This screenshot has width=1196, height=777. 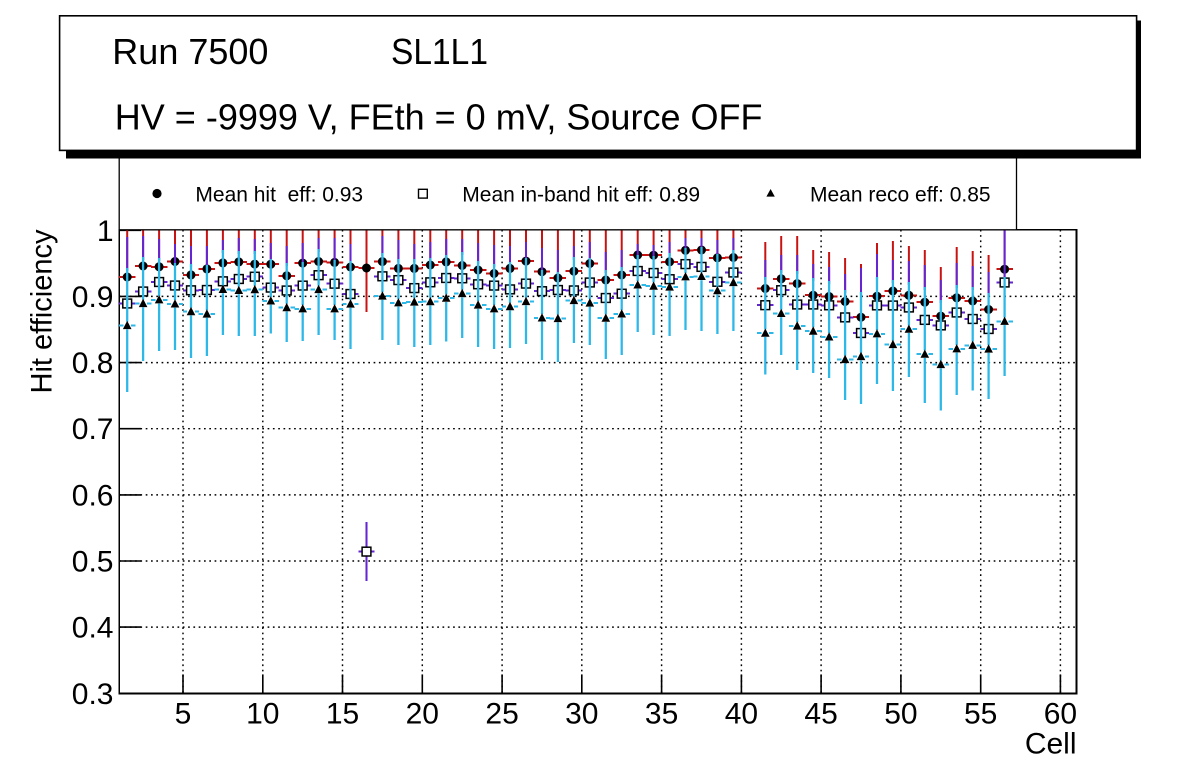 I want to click on svg-text: 1, so click(x=105, y=231).